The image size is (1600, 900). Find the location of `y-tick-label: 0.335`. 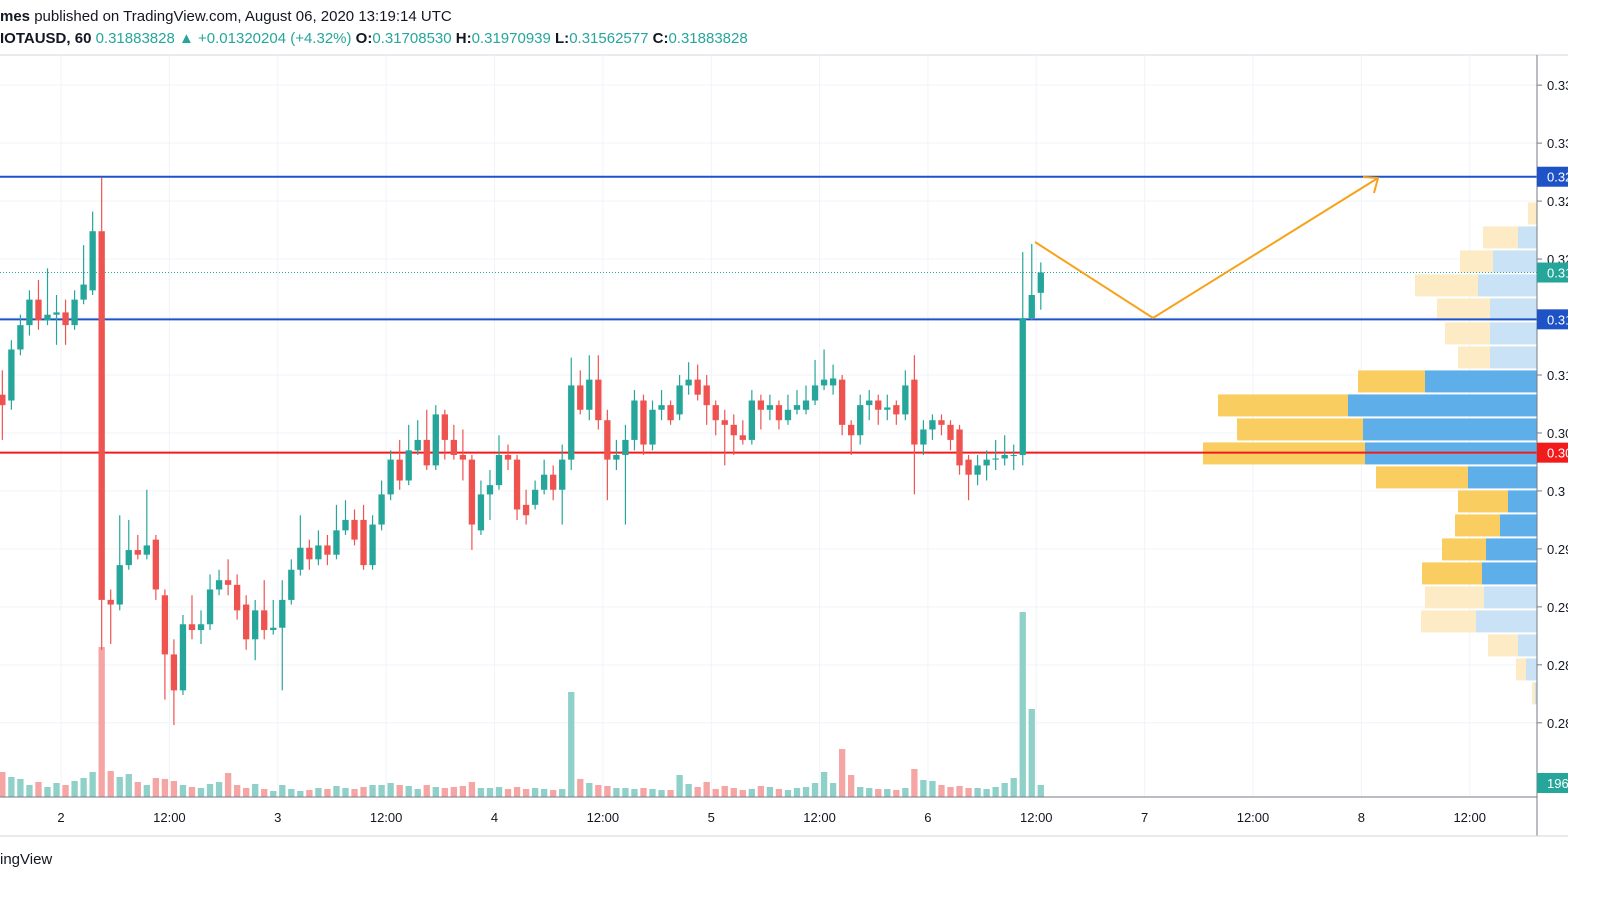

y-tick-label: 0.335 is located at coordinates (1563, 85).